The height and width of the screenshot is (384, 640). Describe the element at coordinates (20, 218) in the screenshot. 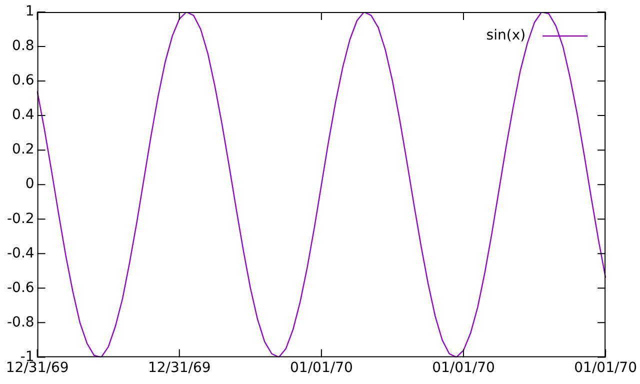

I see `y-tick-label: -0.2` at that location.